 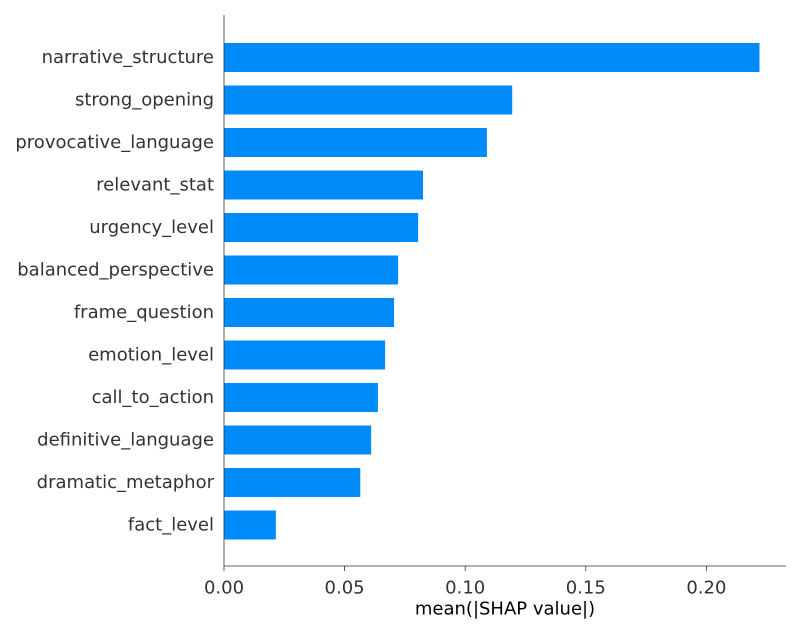 I want to click on x-axis-title: mean(|SHAP value|), so click(x=505, y=609).